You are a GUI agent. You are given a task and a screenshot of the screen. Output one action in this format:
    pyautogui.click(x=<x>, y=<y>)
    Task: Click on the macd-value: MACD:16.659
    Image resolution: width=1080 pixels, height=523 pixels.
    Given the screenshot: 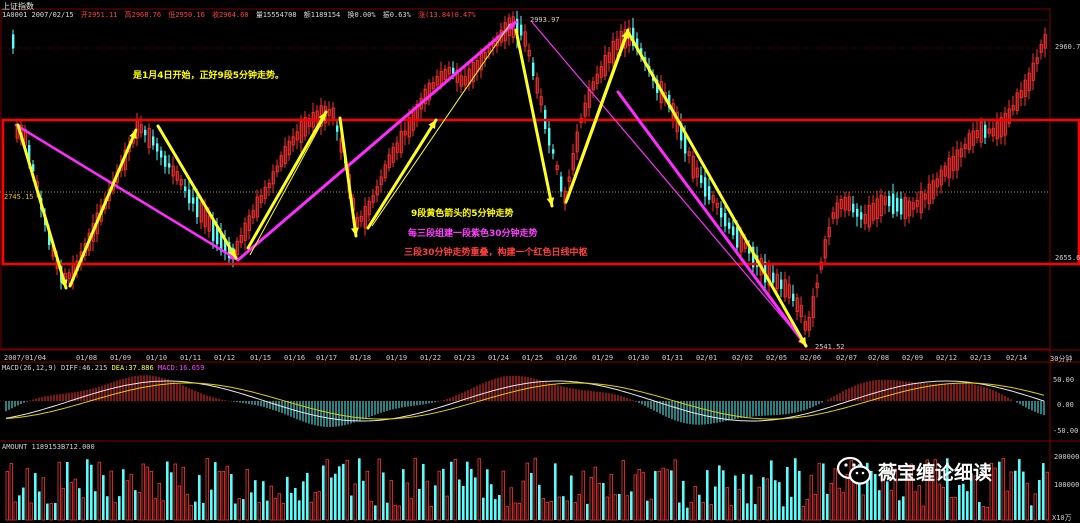 What is the action you would take?
    pyautogui.click(x=181, y=368)
    